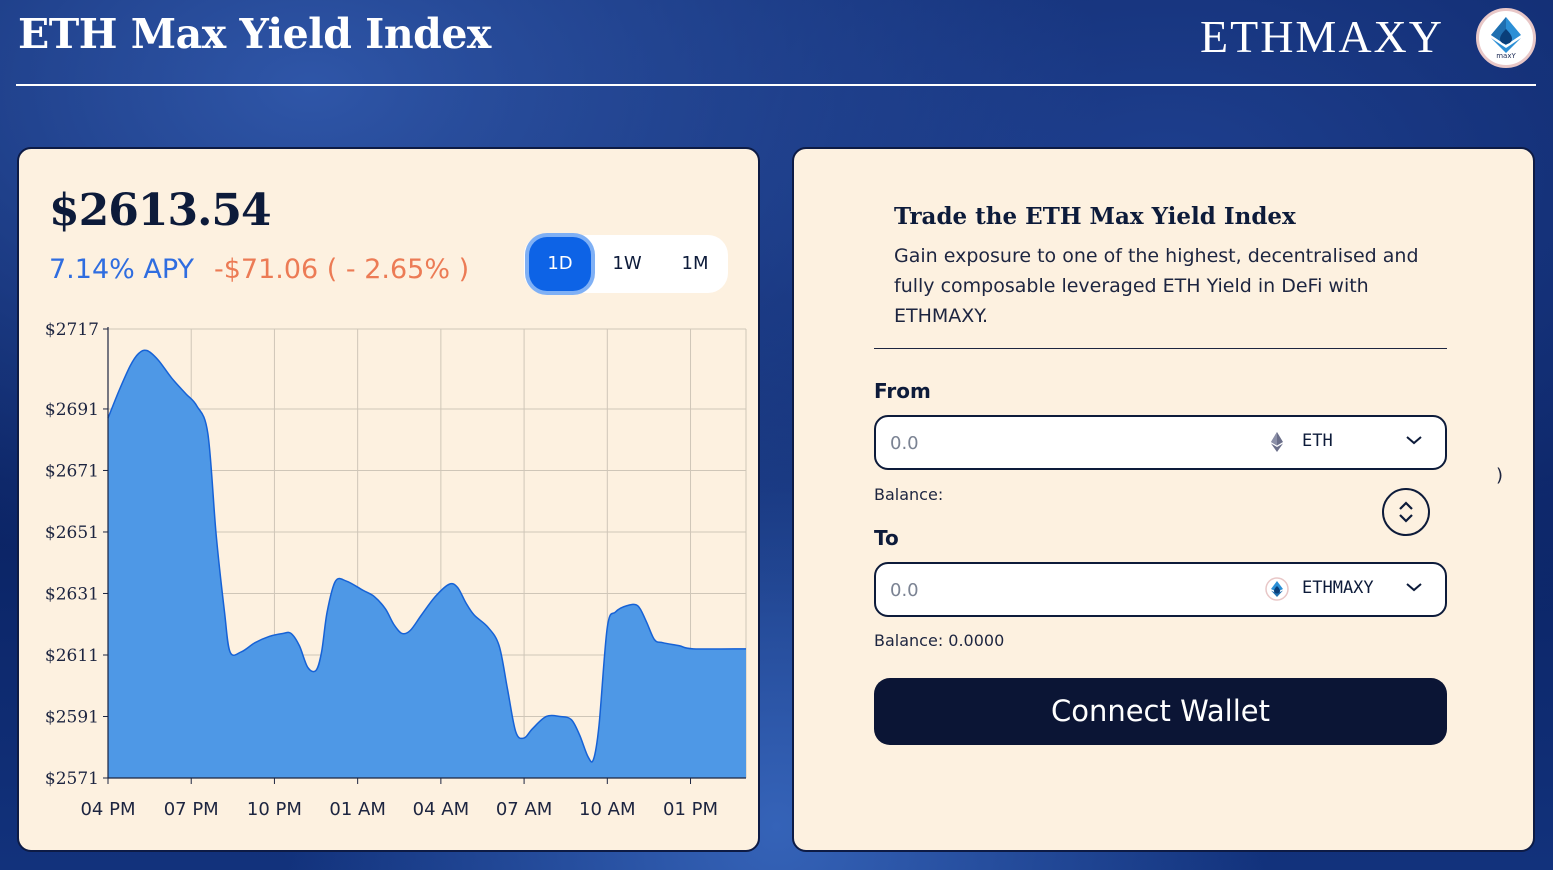  What do you see at coordinates (1322, 36) in the screenshot?
I see `brand-name: ETHMAXY` at bounding box center [1322, 36].